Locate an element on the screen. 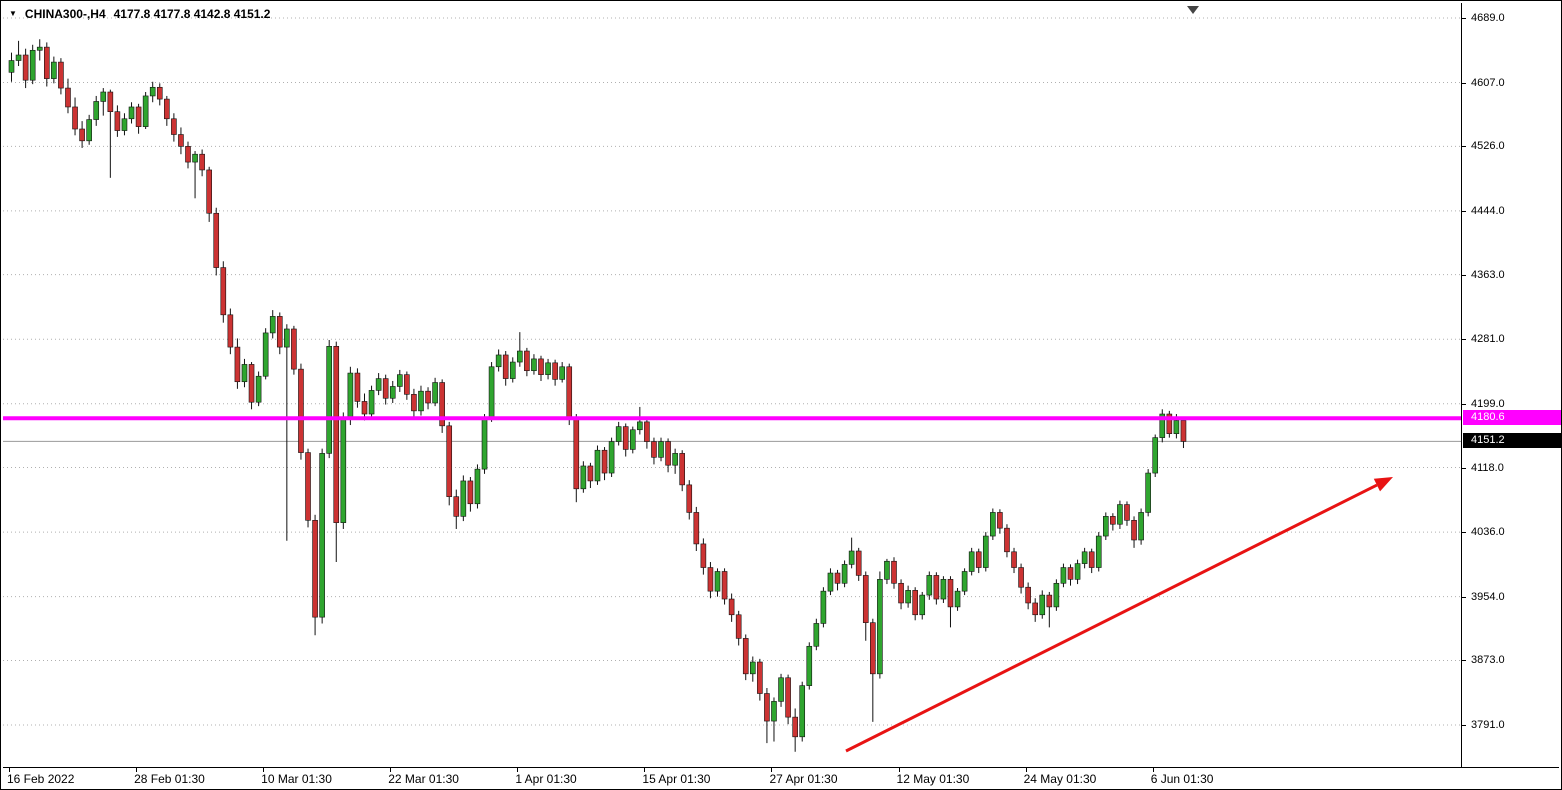 The height and width of the screenshot is (790, 1562). time-axis-label: 28 Feb 01:30 is located at coordinates (169, 779).